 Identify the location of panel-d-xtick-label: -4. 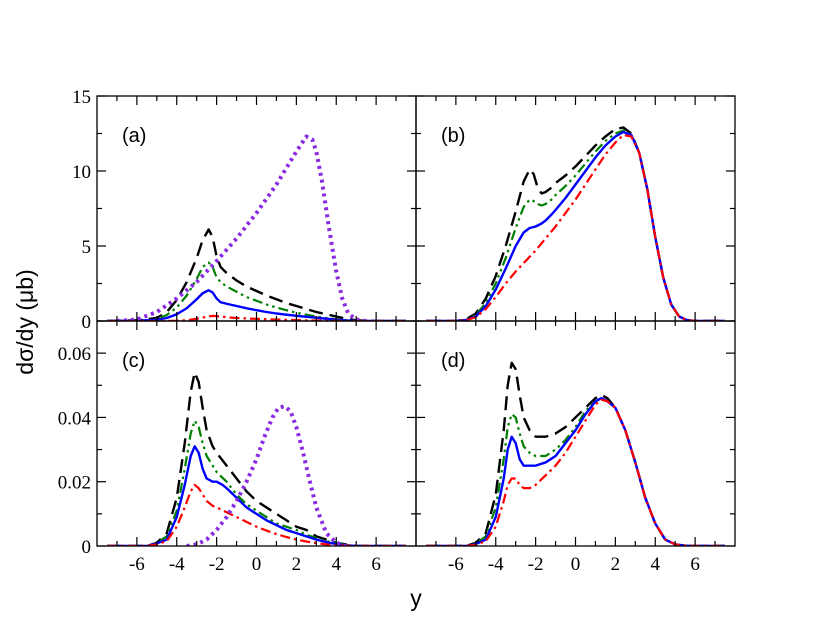
(496, 564).